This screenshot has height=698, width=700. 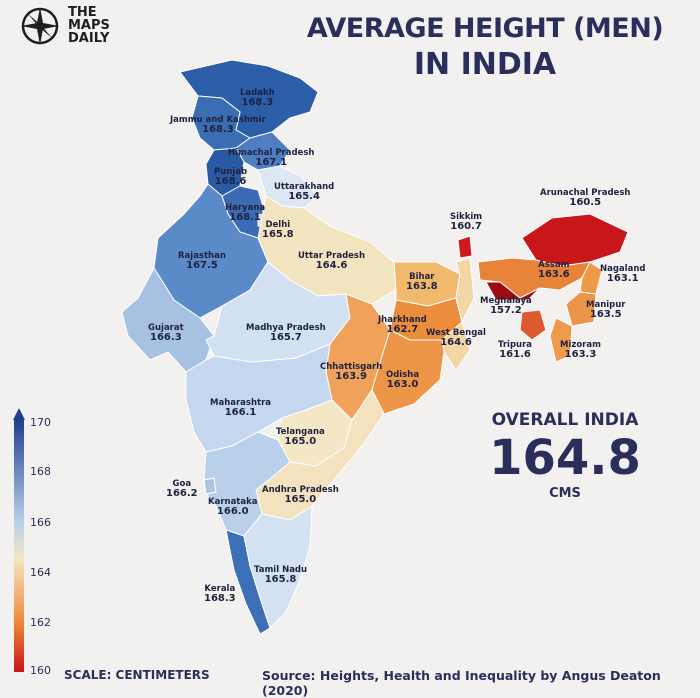 I want to click on state-label-uttar-pradesh: Uttar Pradesh 164.6, so click(x=331, y=261).